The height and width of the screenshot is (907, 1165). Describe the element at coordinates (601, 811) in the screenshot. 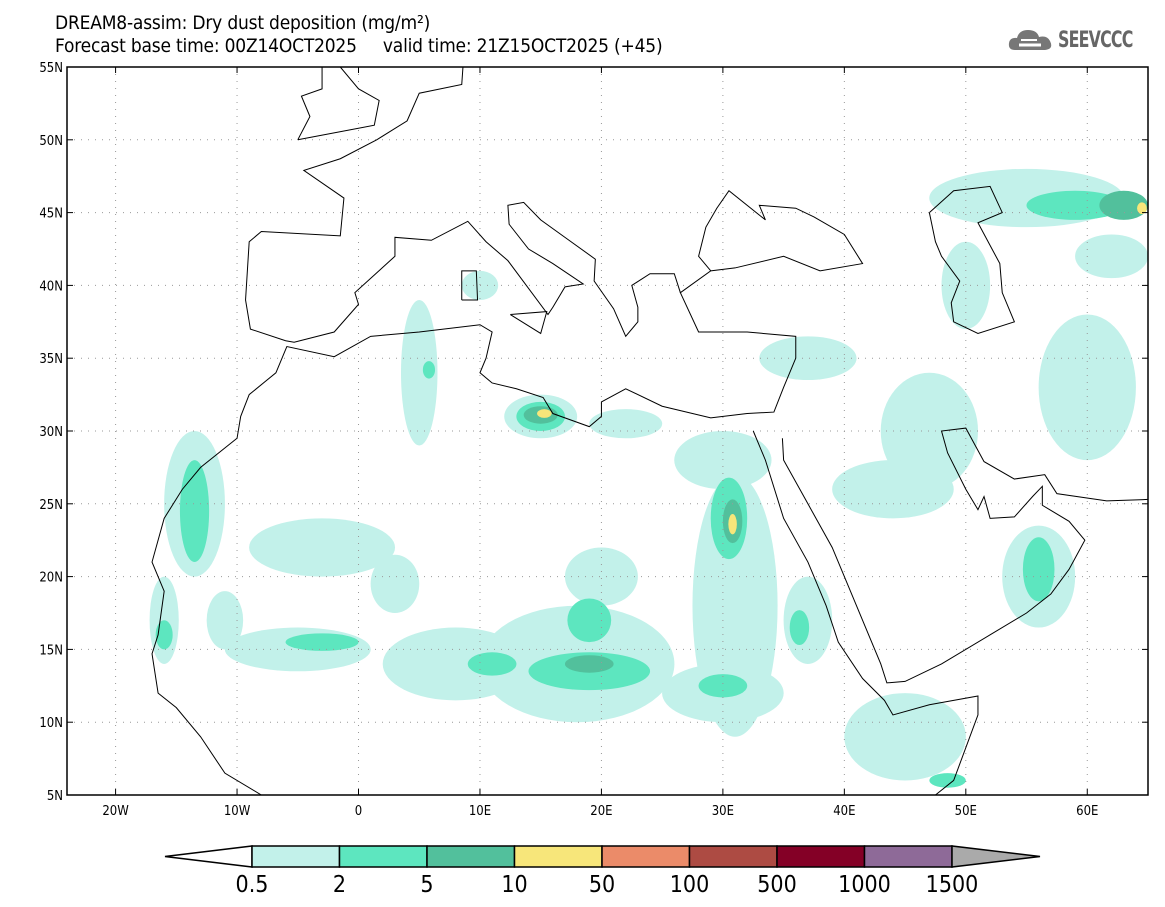

I see `lon-tick-label: 20E` at that location.